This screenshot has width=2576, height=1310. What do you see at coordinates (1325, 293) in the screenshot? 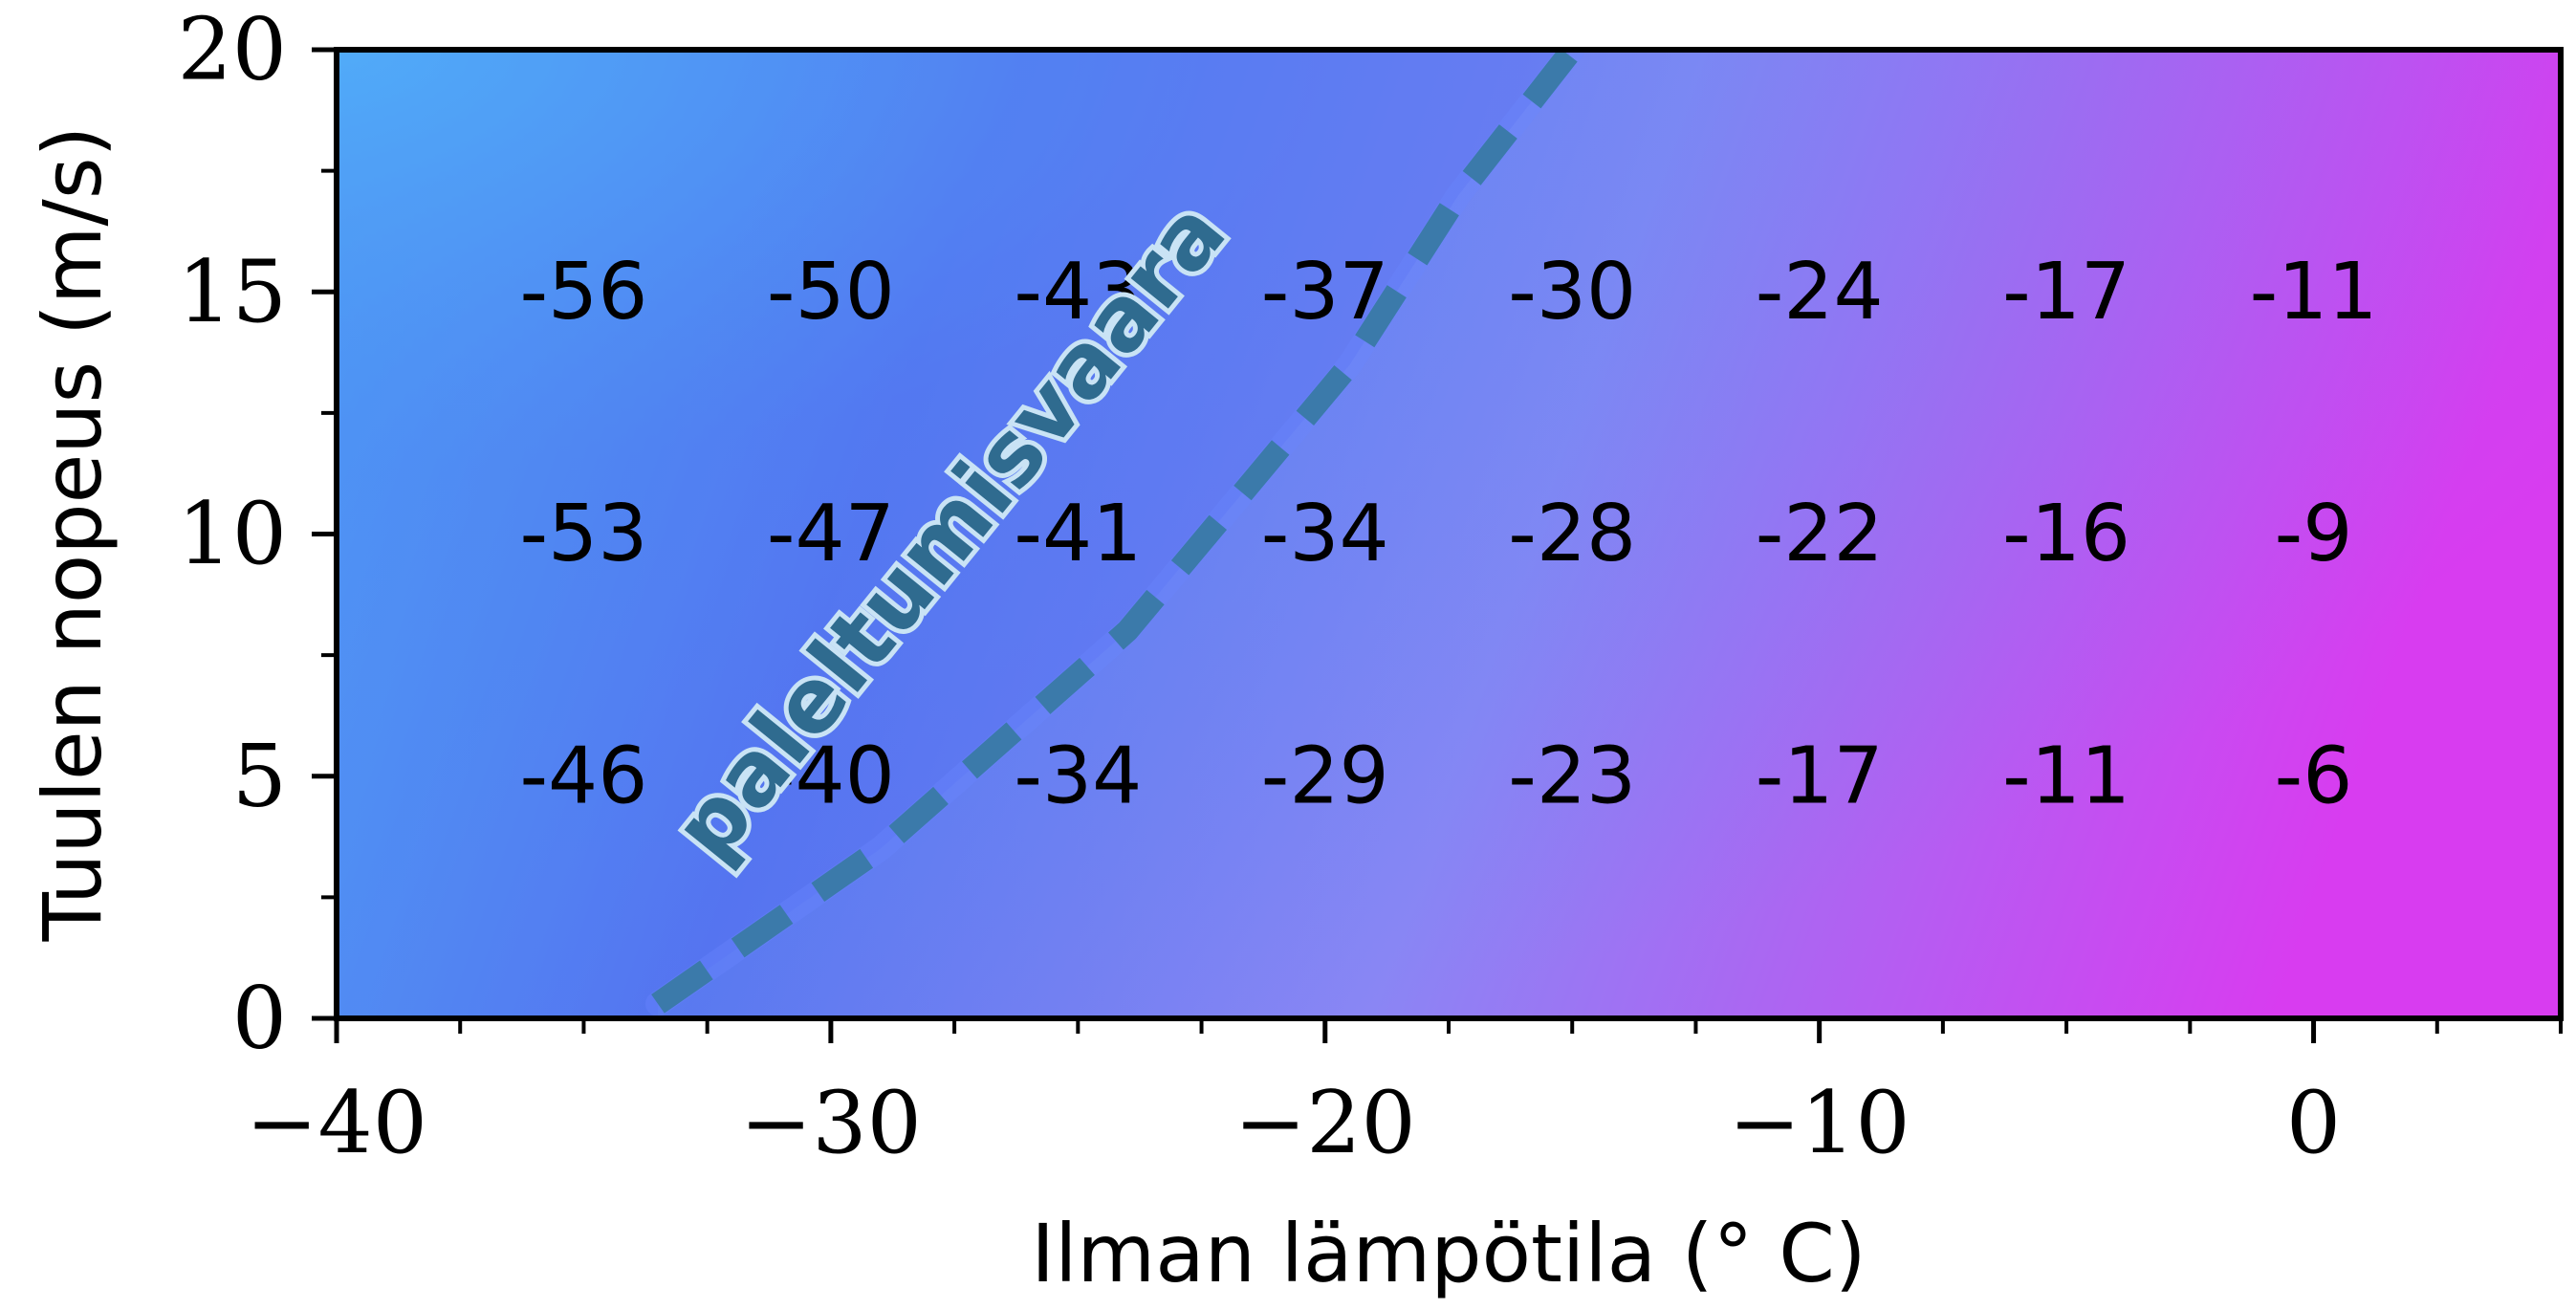
I see `cell-value-label: -37` at bounding box center [1325, 293].